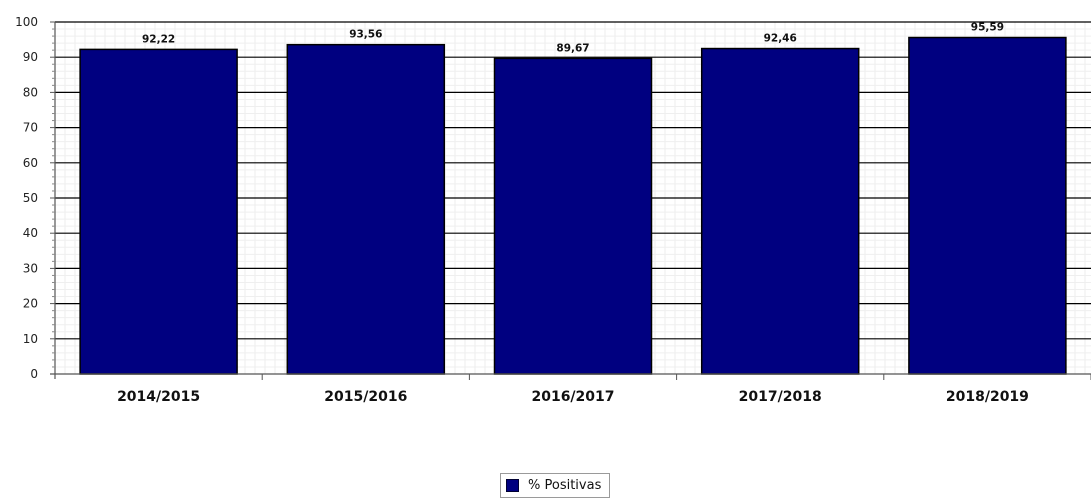 Image resolution: width=1091 pixels, height=500 pixels. What do you see at coordinates (573, 216) in the screenshot?
I see `bar-2016-2017` at bounding box center [573, 216].